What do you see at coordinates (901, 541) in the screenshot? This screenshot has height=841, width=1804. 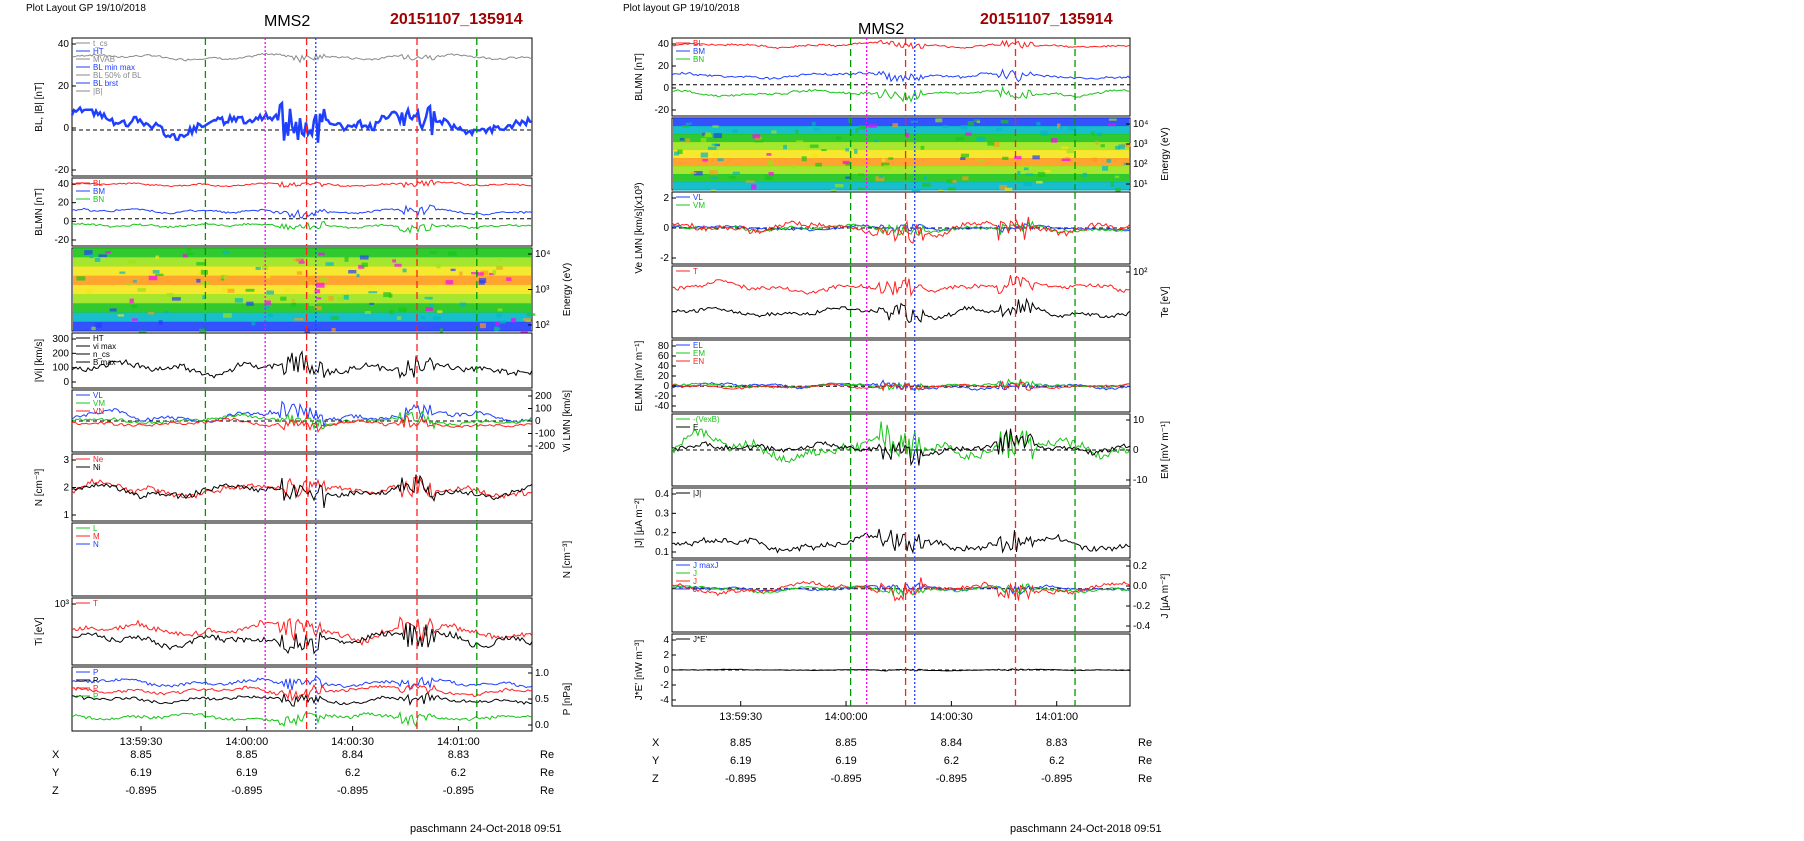 I see `series--j-` at bounding box center [901, 541].